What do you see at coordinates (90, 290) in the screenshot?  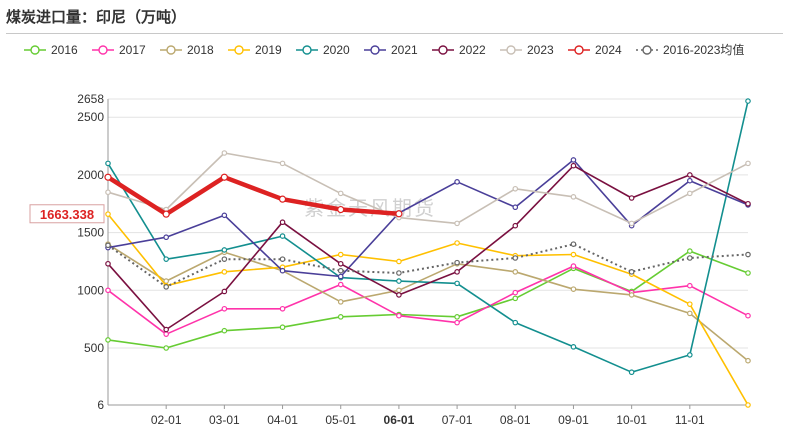 I see `y-tick-label: 1000` at bounding box center [90, 290].